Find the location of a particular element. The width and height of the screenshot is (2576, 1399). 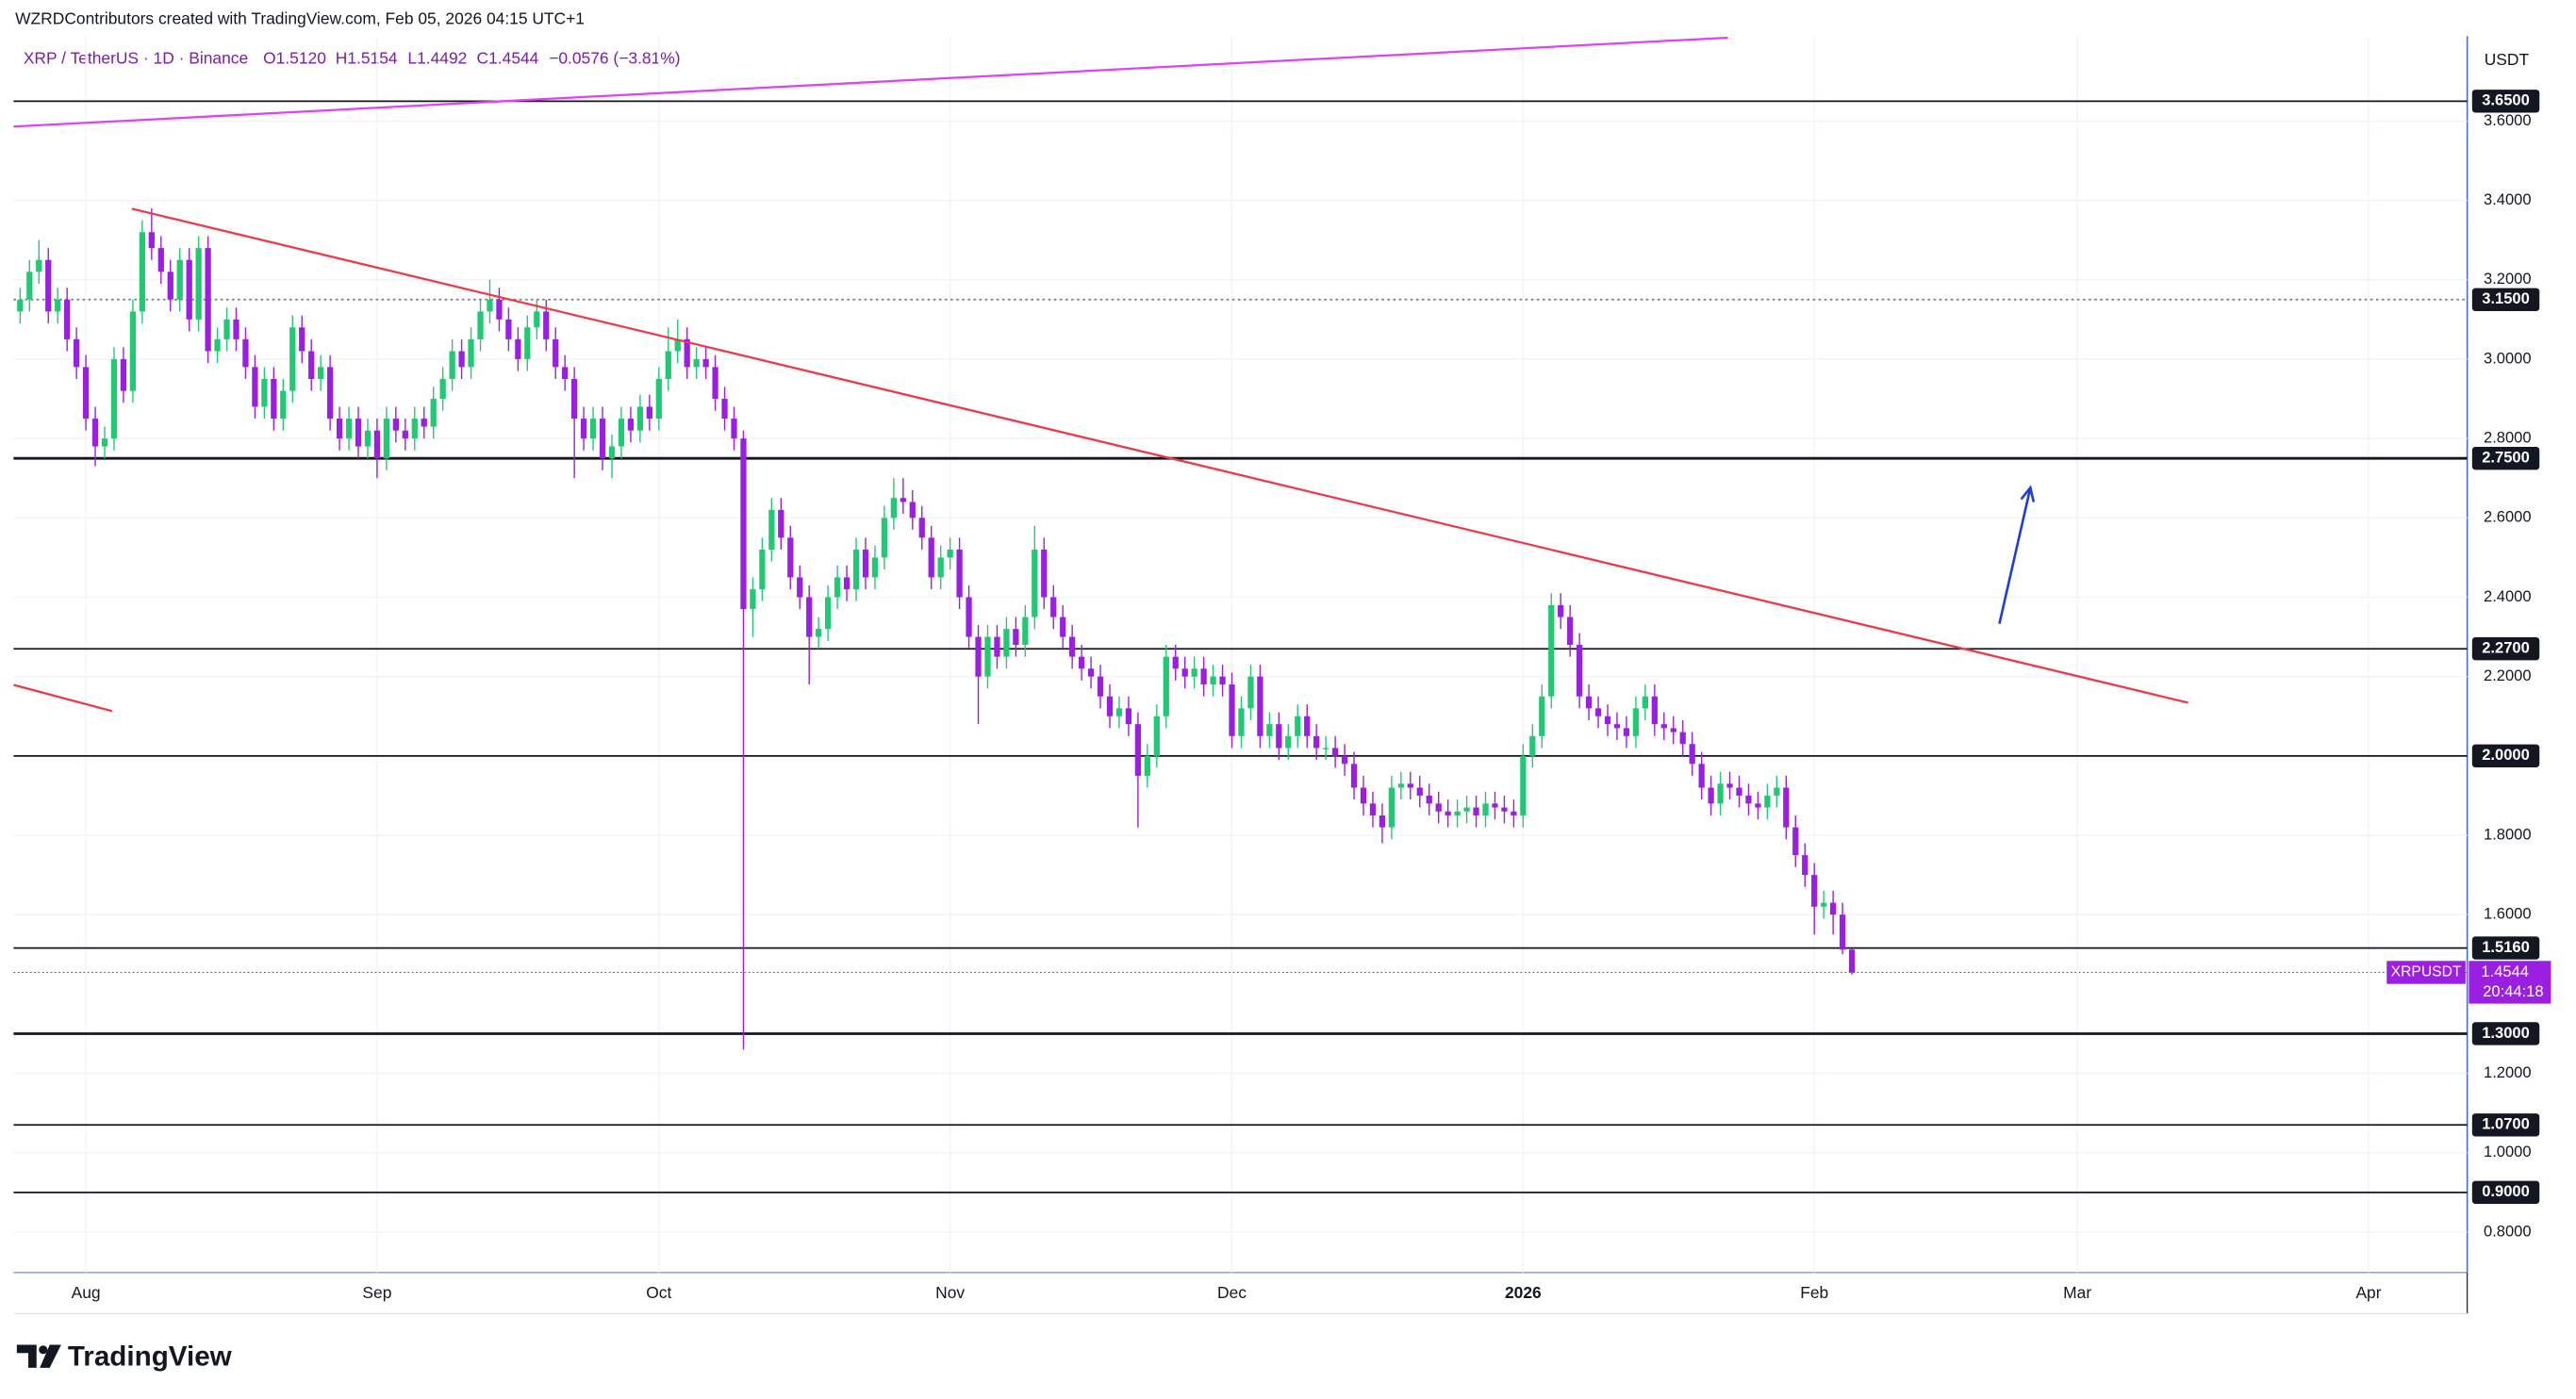

level-label: 3.1500 is located at coordinates (2506, 298).